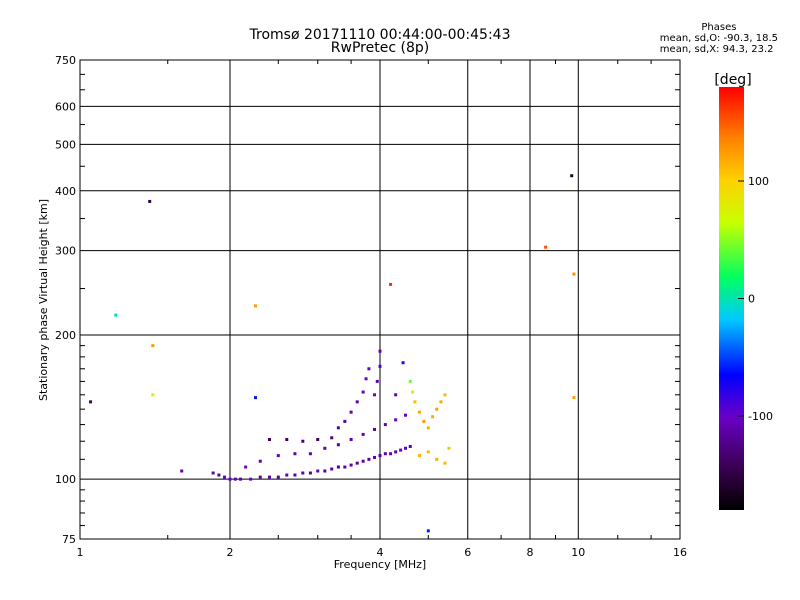 This screenshot has height=600, width=800. I want to click on phases-title: Phases, so click(719, 27).